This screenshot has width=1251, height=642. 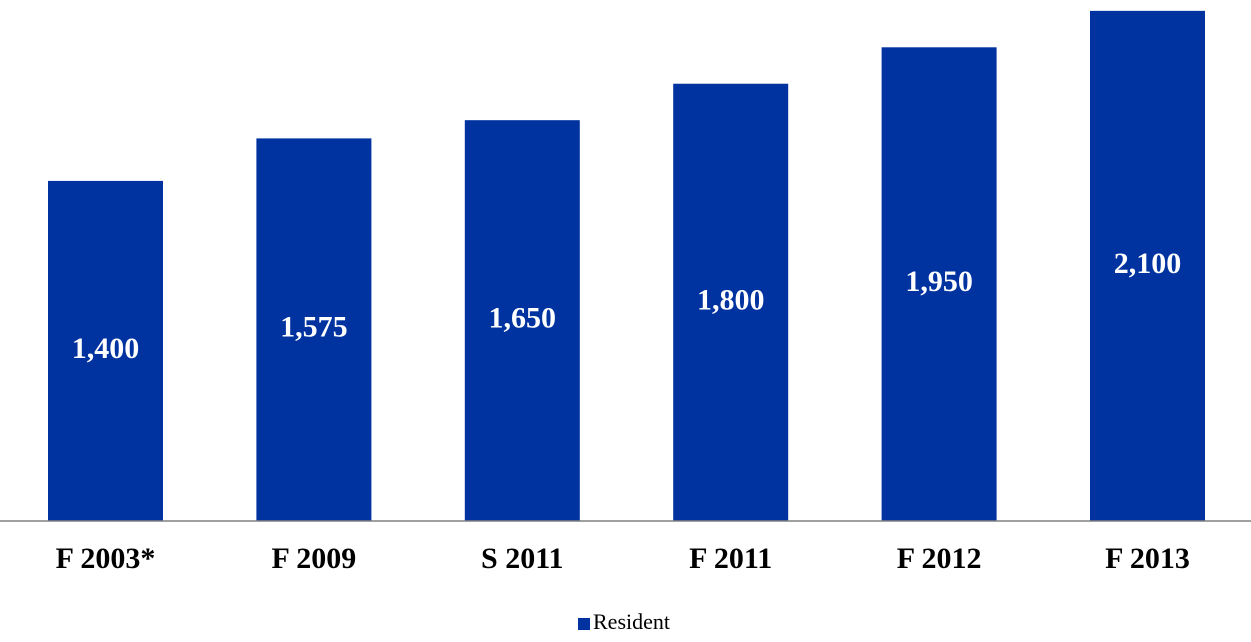 What do you see at coordinates (584, 624) in the screenshot?
I see `legend-swatch-resident` at bounding box center [584, 624].